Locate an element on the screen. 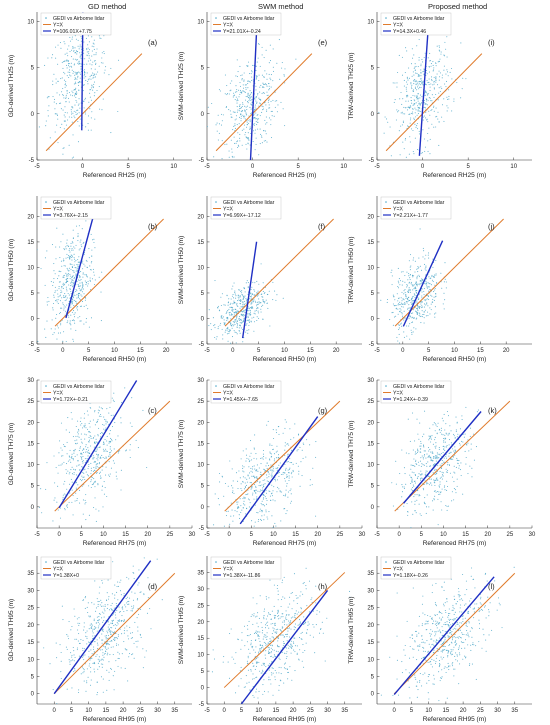 The width and height of the screenshot is (550, 725). y-tick-label: 30 is located at coordinates (30, 591).